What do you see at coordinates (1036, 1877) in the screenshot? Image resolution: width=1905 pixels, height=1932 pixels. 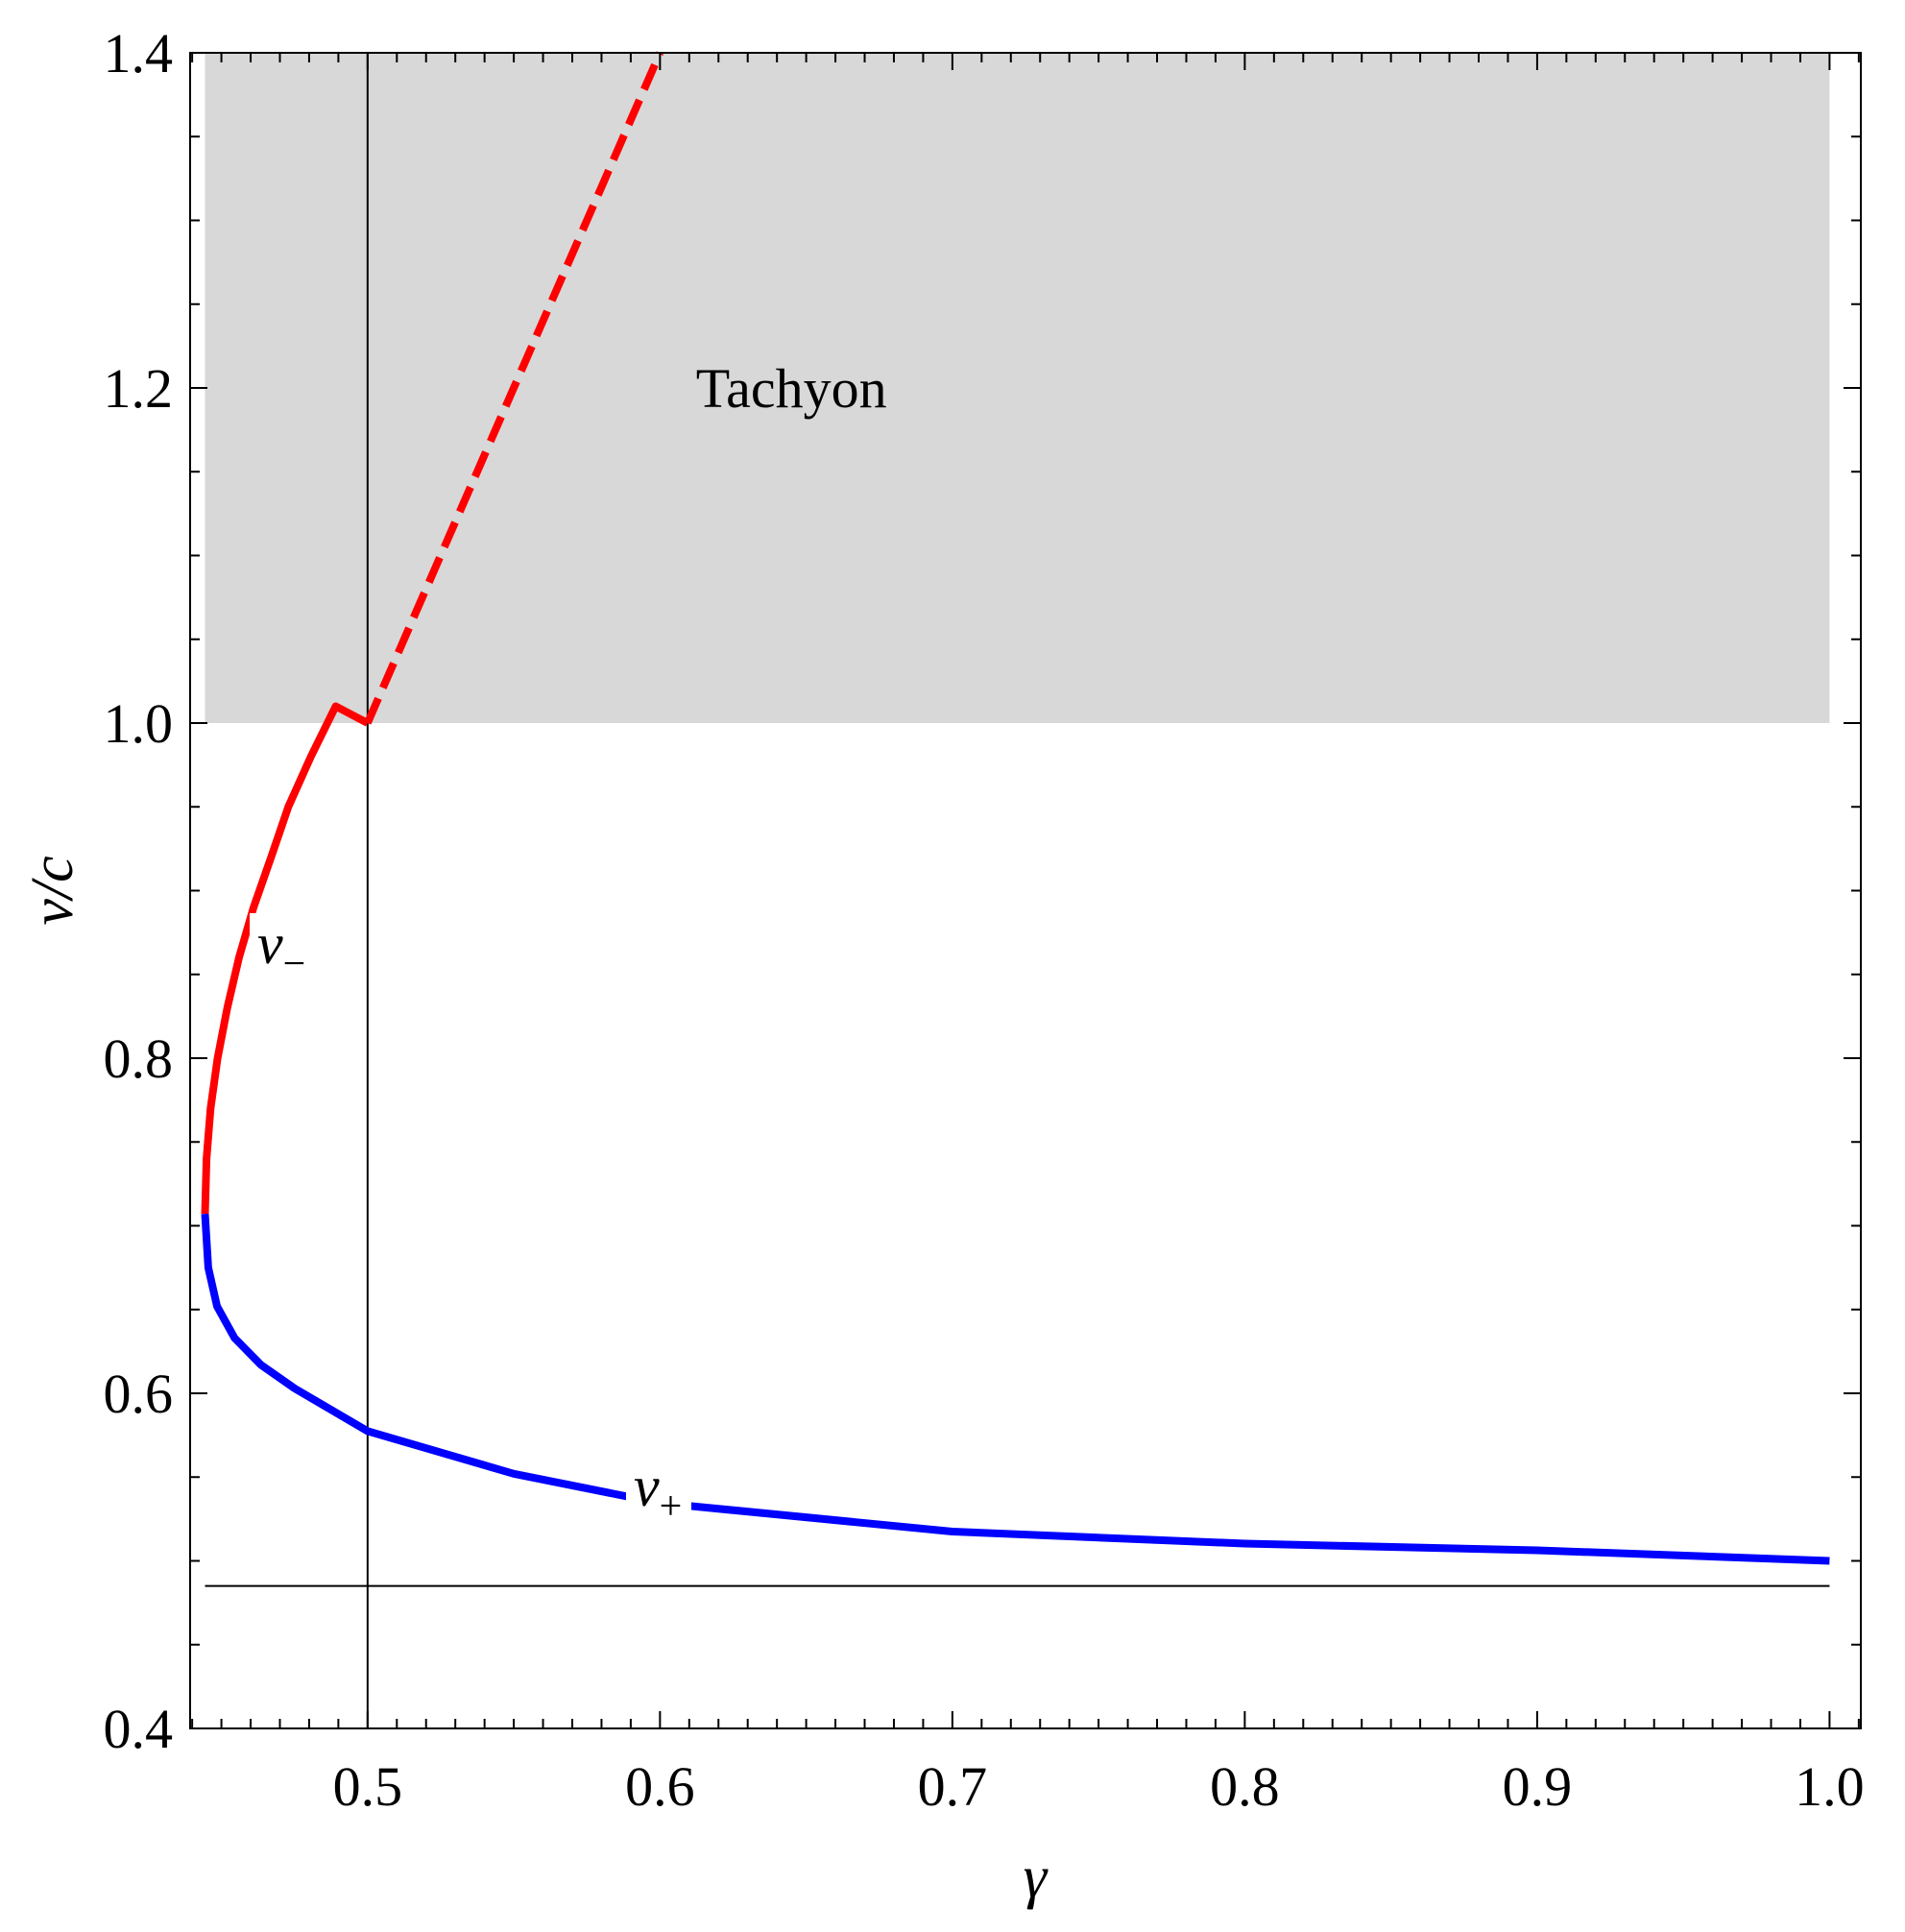 I see `x-axis-title: γ` at bounding box center [1036, 1877].